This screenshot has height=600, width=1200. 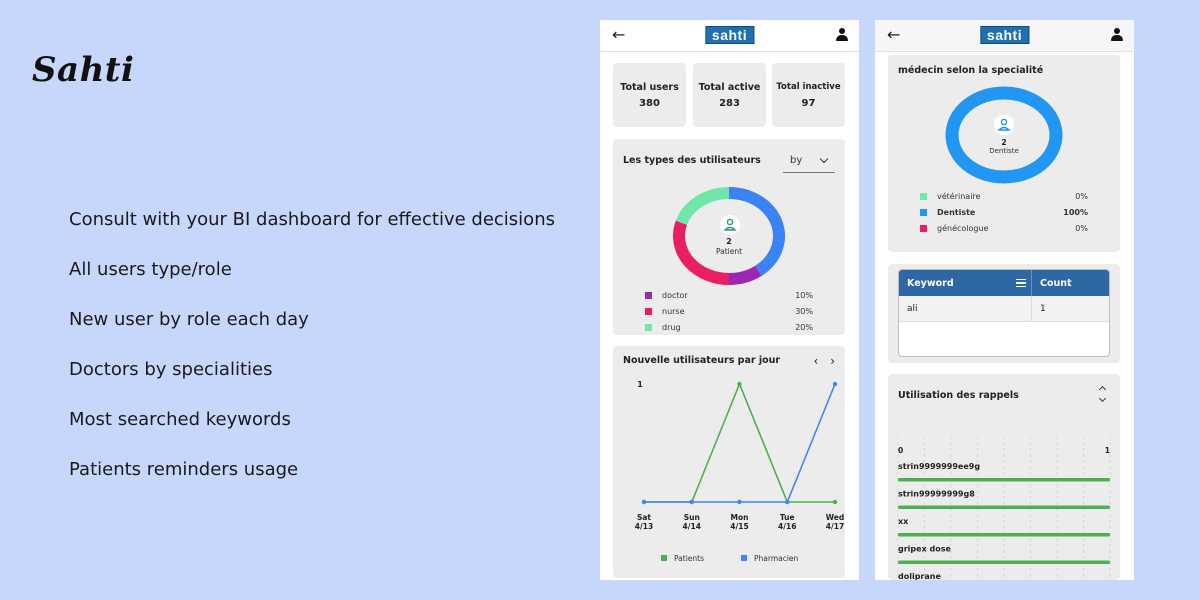 What do you see at coordinates (756, 231) in the screenshot?
I see `donut-segment-patient` at bounding box center [756, 231].